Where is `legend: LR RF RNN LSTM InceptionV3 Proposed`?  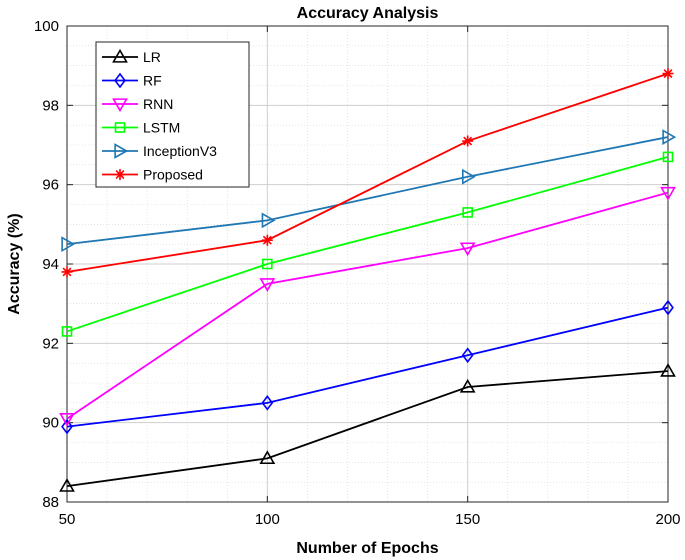 legend: LR RF RNN LSTM InceptionV3 Proposed is located at coordinates (172, 114).